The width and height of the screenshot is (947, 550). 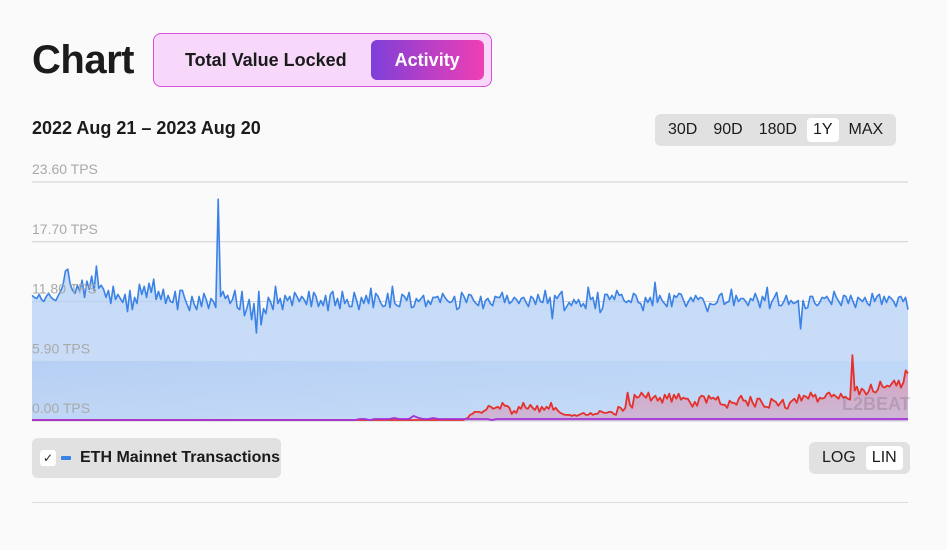 I want to click on timeframe-90d: 90D, so click(x=728, y=129).